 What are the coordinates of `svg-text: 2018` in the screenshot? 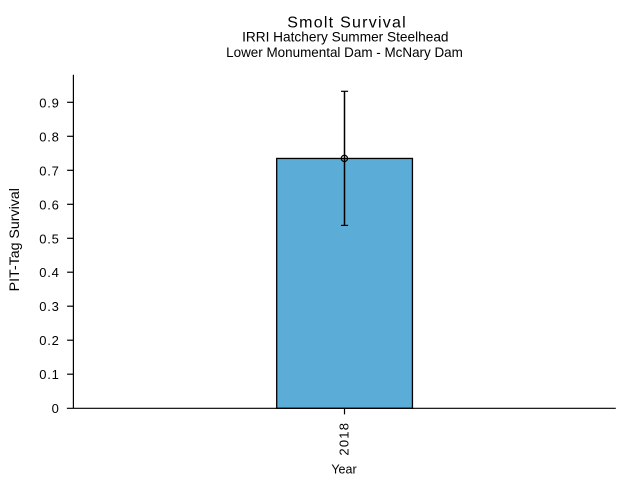 It's located at (343, 439).